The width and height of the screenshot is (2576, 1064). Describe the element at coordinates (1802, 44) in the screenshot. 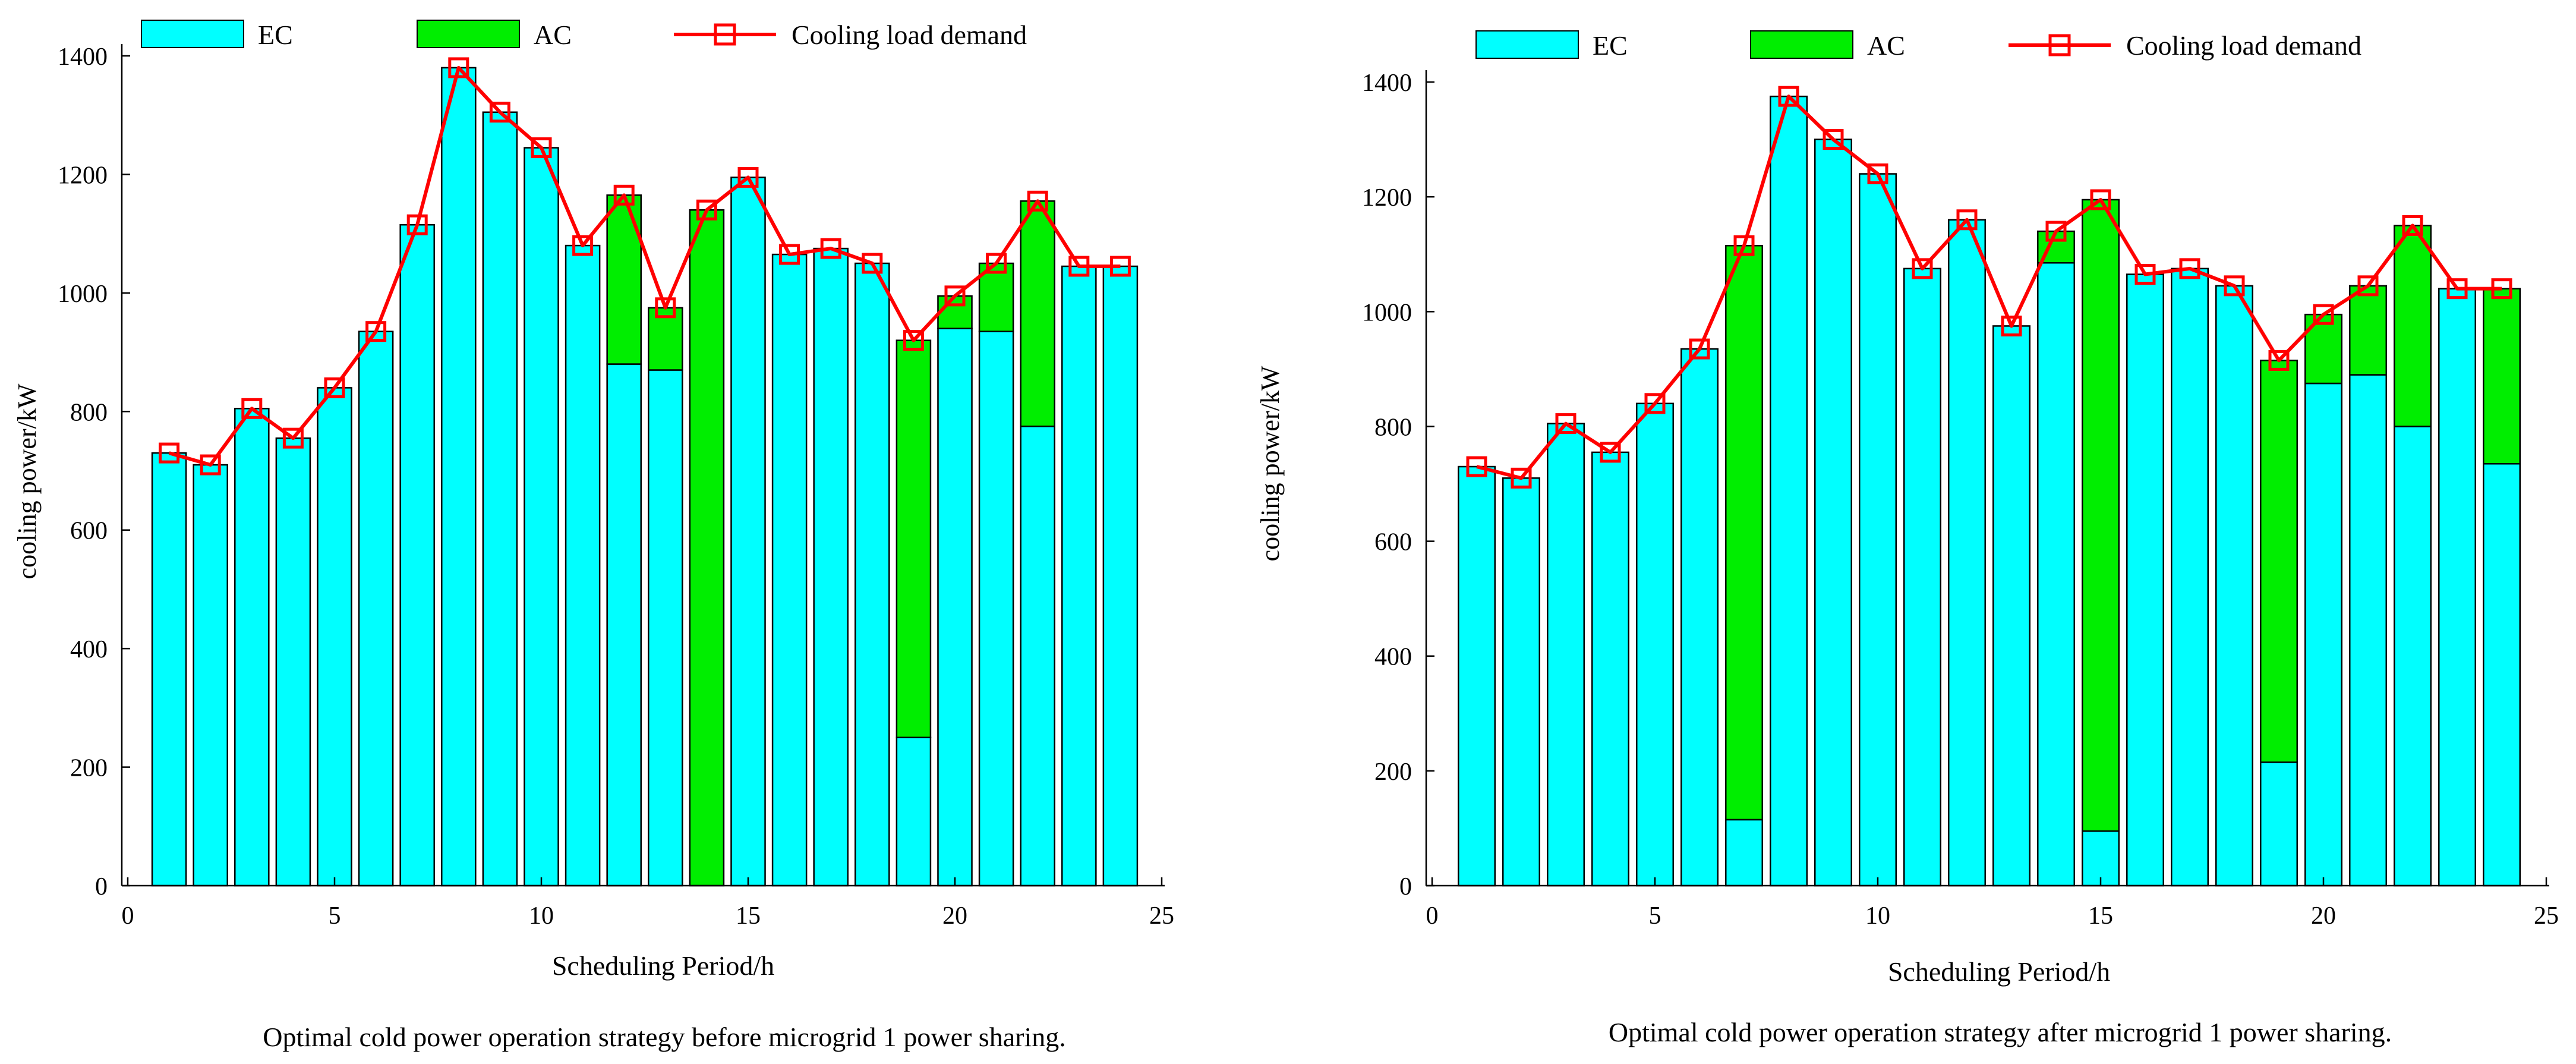

I see `legend-ac-swatch-after` at that location.